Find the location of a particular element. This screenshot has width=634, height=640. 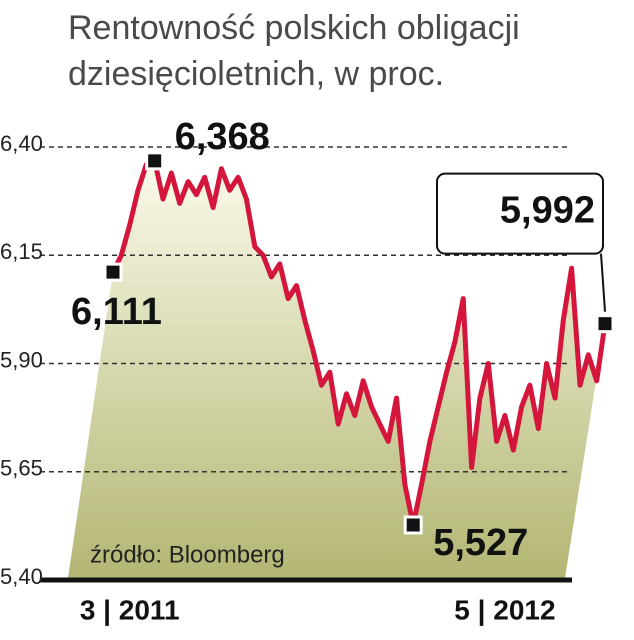

y-tick-label: 6,15 is located at coordinates (21, 251).